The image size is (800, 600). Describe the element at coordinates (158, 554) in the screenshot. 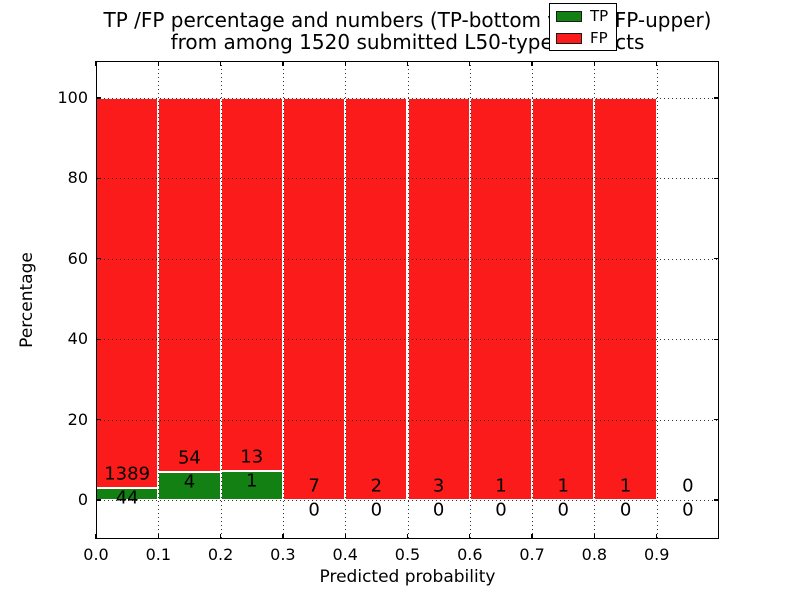

I see `x-tick-label-0.1: 0.1` at that location.